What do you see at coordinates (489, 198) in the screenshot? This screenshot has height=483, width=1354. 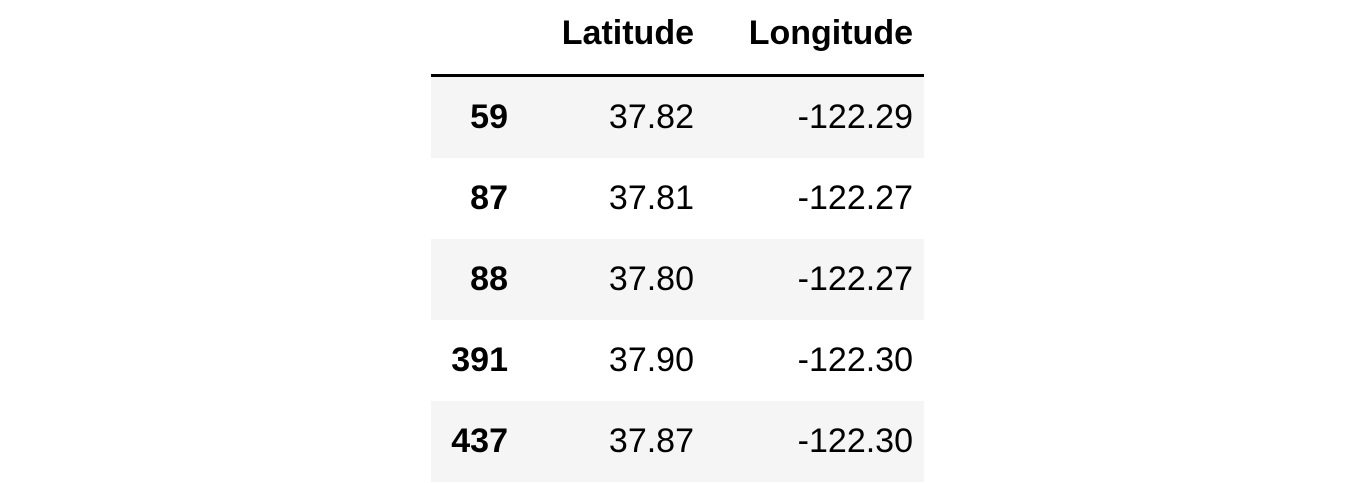 I see `row-index: 87` at bounding box center [489, 198].